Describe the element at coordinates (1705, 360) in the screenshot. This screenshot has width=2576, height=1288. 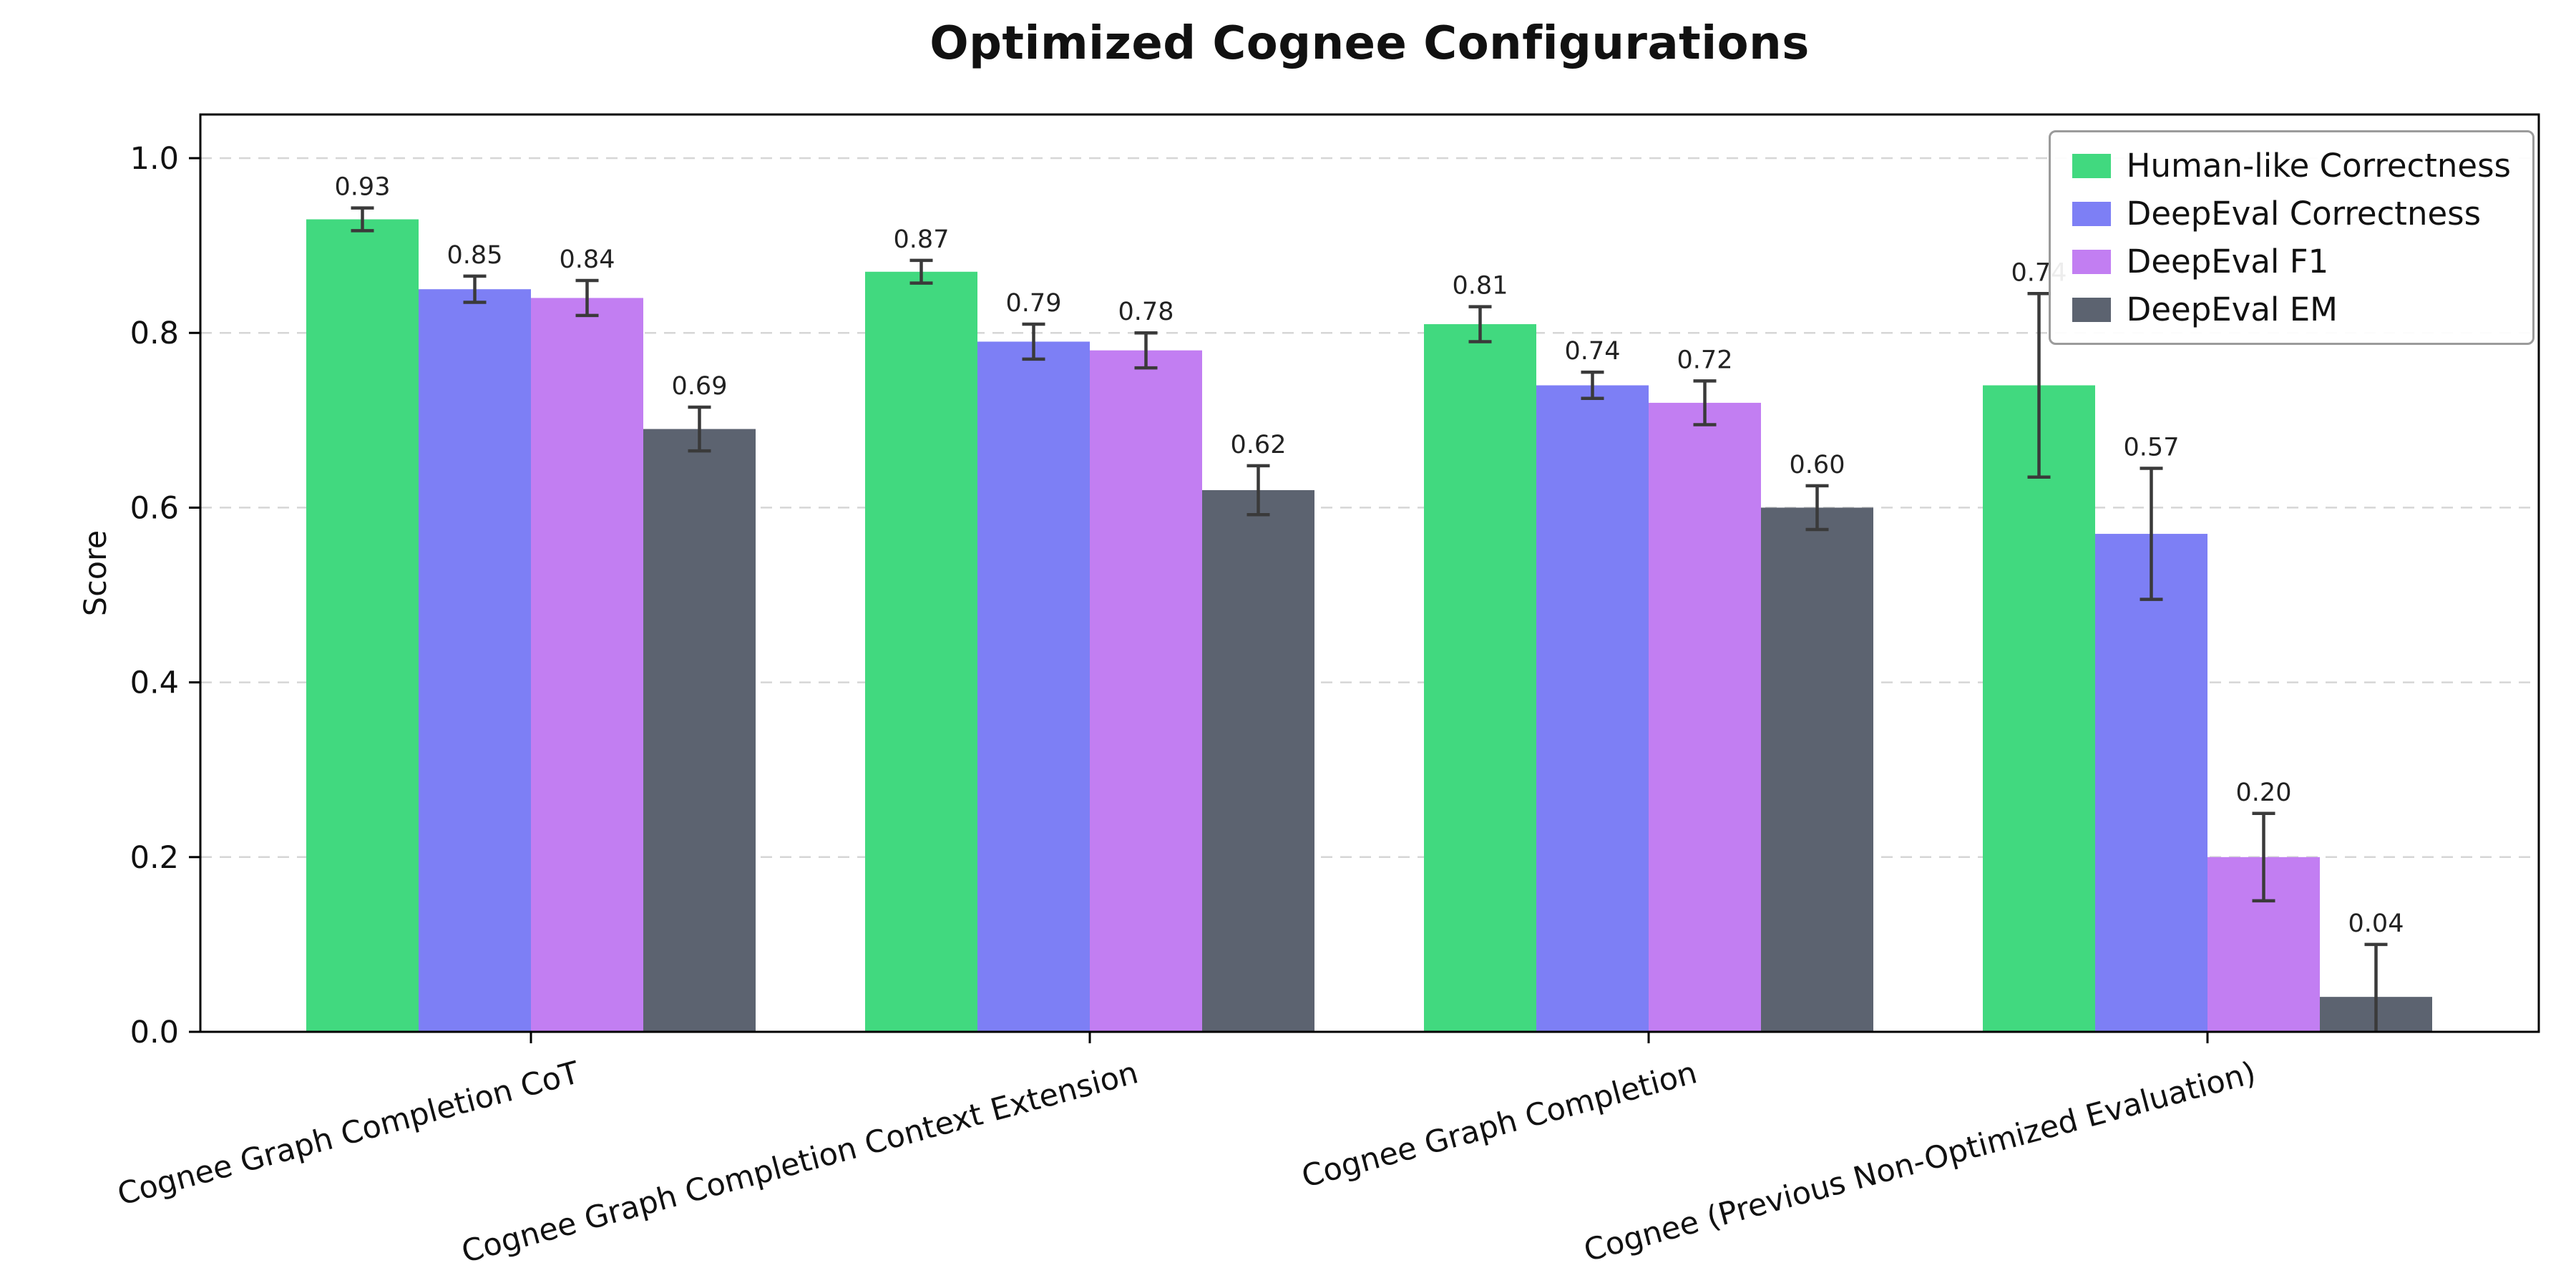
I see `bar-value-label: 0.72` at that location.